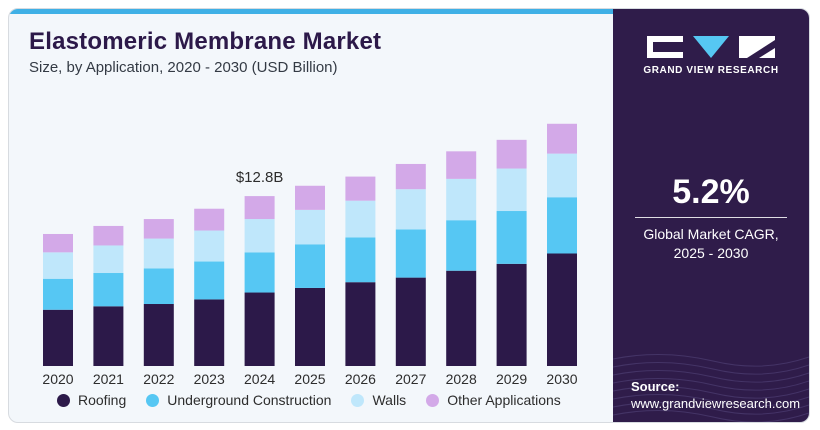 The width and height of the screenshot is (820, 430). What do you see at coordinates (108, 379) in the screenshot?
I see `x-tick-label-2021: 2021` at bounding box center [108, 379].